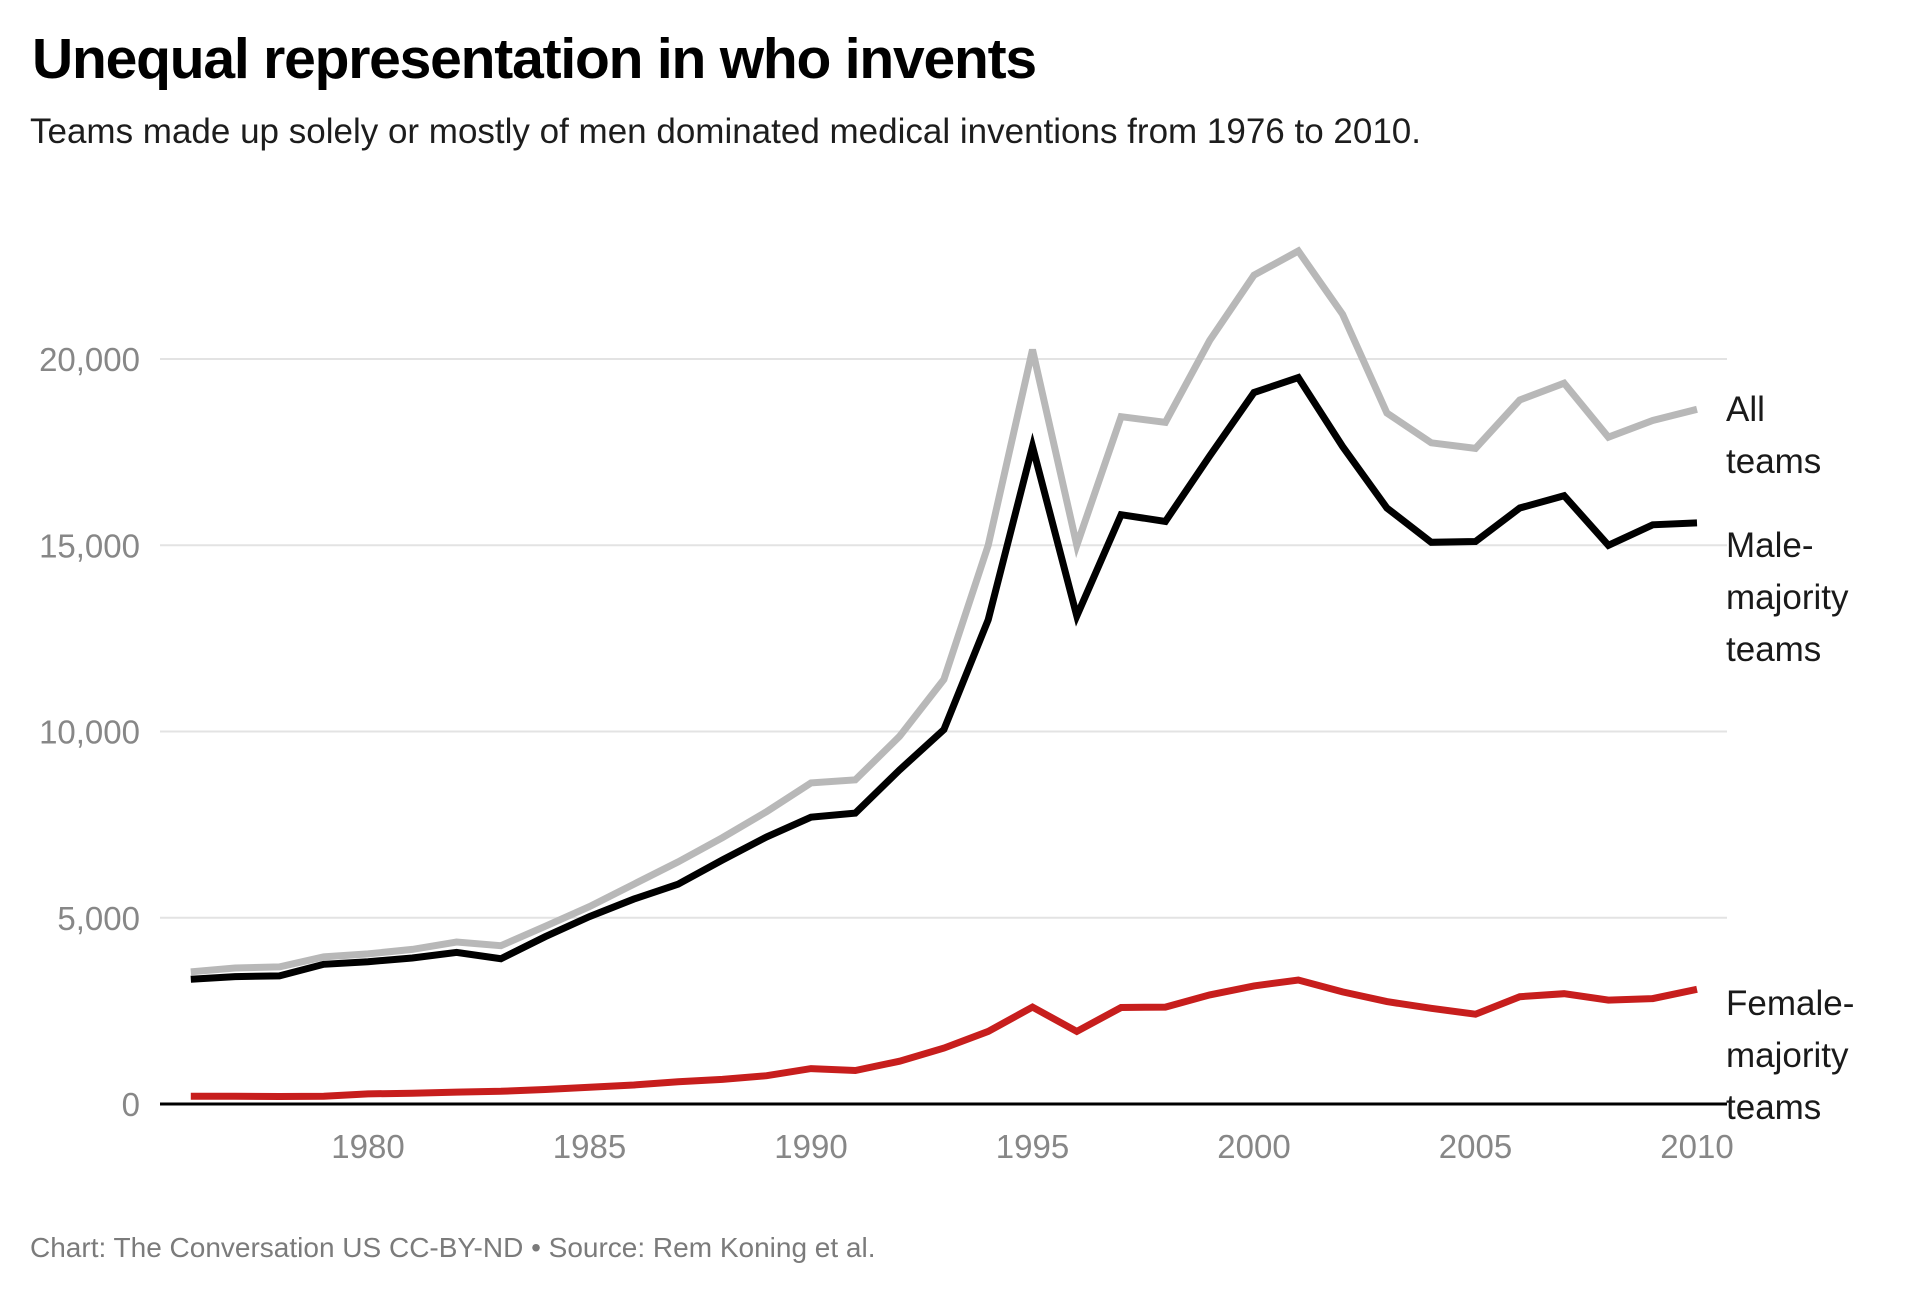 The width and height of the screenshot is (1920, 1301). What do you see at coordinates (1475, 1146) in the screenshot?
I see `x-axis-tick-label: 2005` at bounding box center [1475, 1146].